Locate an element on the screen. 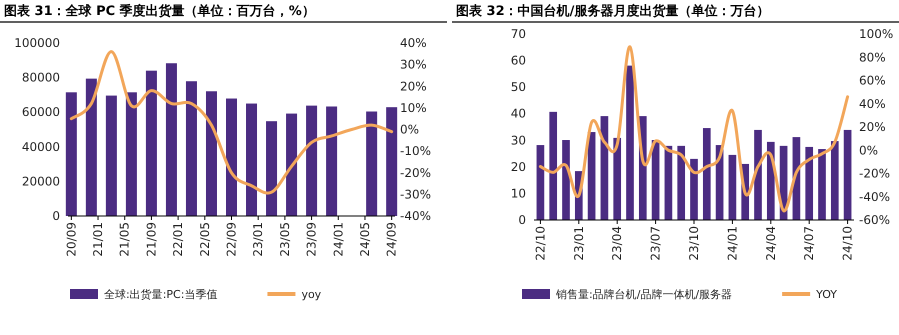 The image size is (899, 335). y2-tick-label: -10% is located at coordinates (416, 151).